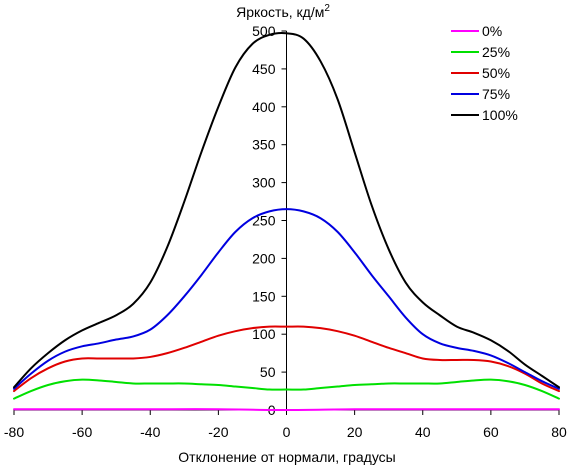 The width and height of the screenshot is (568, 467). What do you see at coordinates (264, 334) in the screenshot?
I see `y-tick-label: 100` at bounding box center [264, 334].